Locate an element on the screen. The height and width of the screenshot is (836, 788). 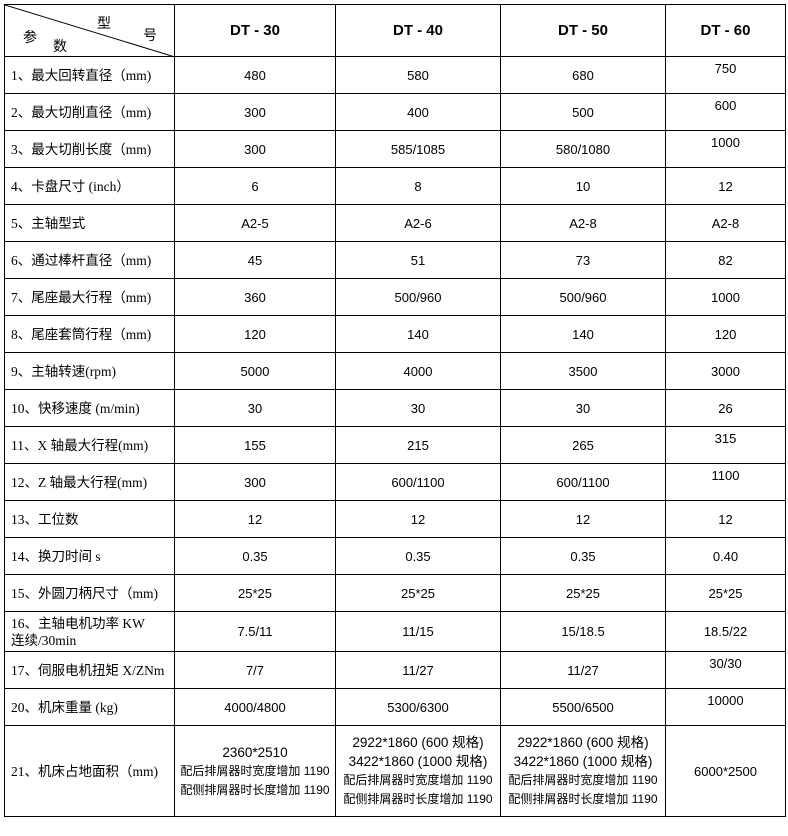
value-cell: A2-8 is located at coordinates (725, 223).